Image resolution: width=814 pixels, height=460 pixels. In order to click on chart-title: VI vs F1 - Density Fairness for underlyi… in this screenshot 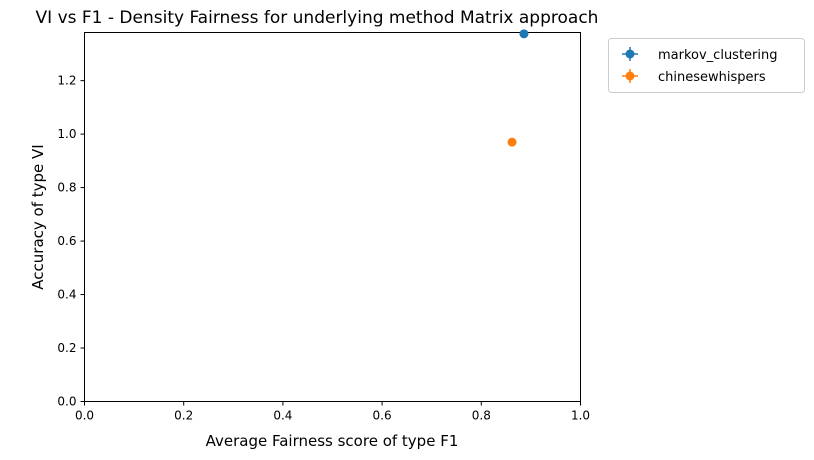, I will do `click(317, 18)`.